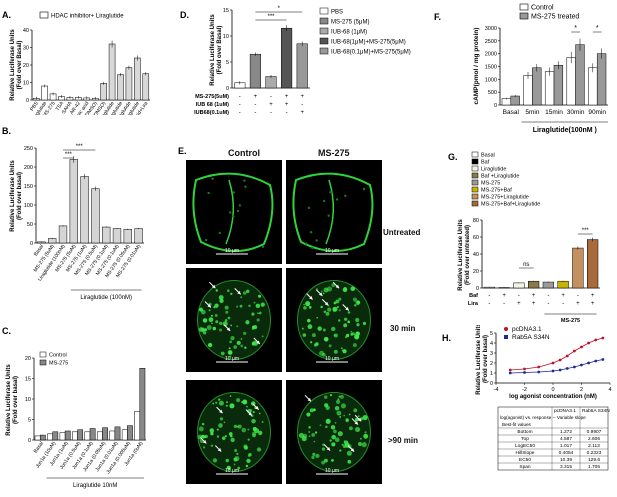 The width and height of the screenshot is (617, 497). I want to click on g-ytick-label: 80, so click(476, 221).